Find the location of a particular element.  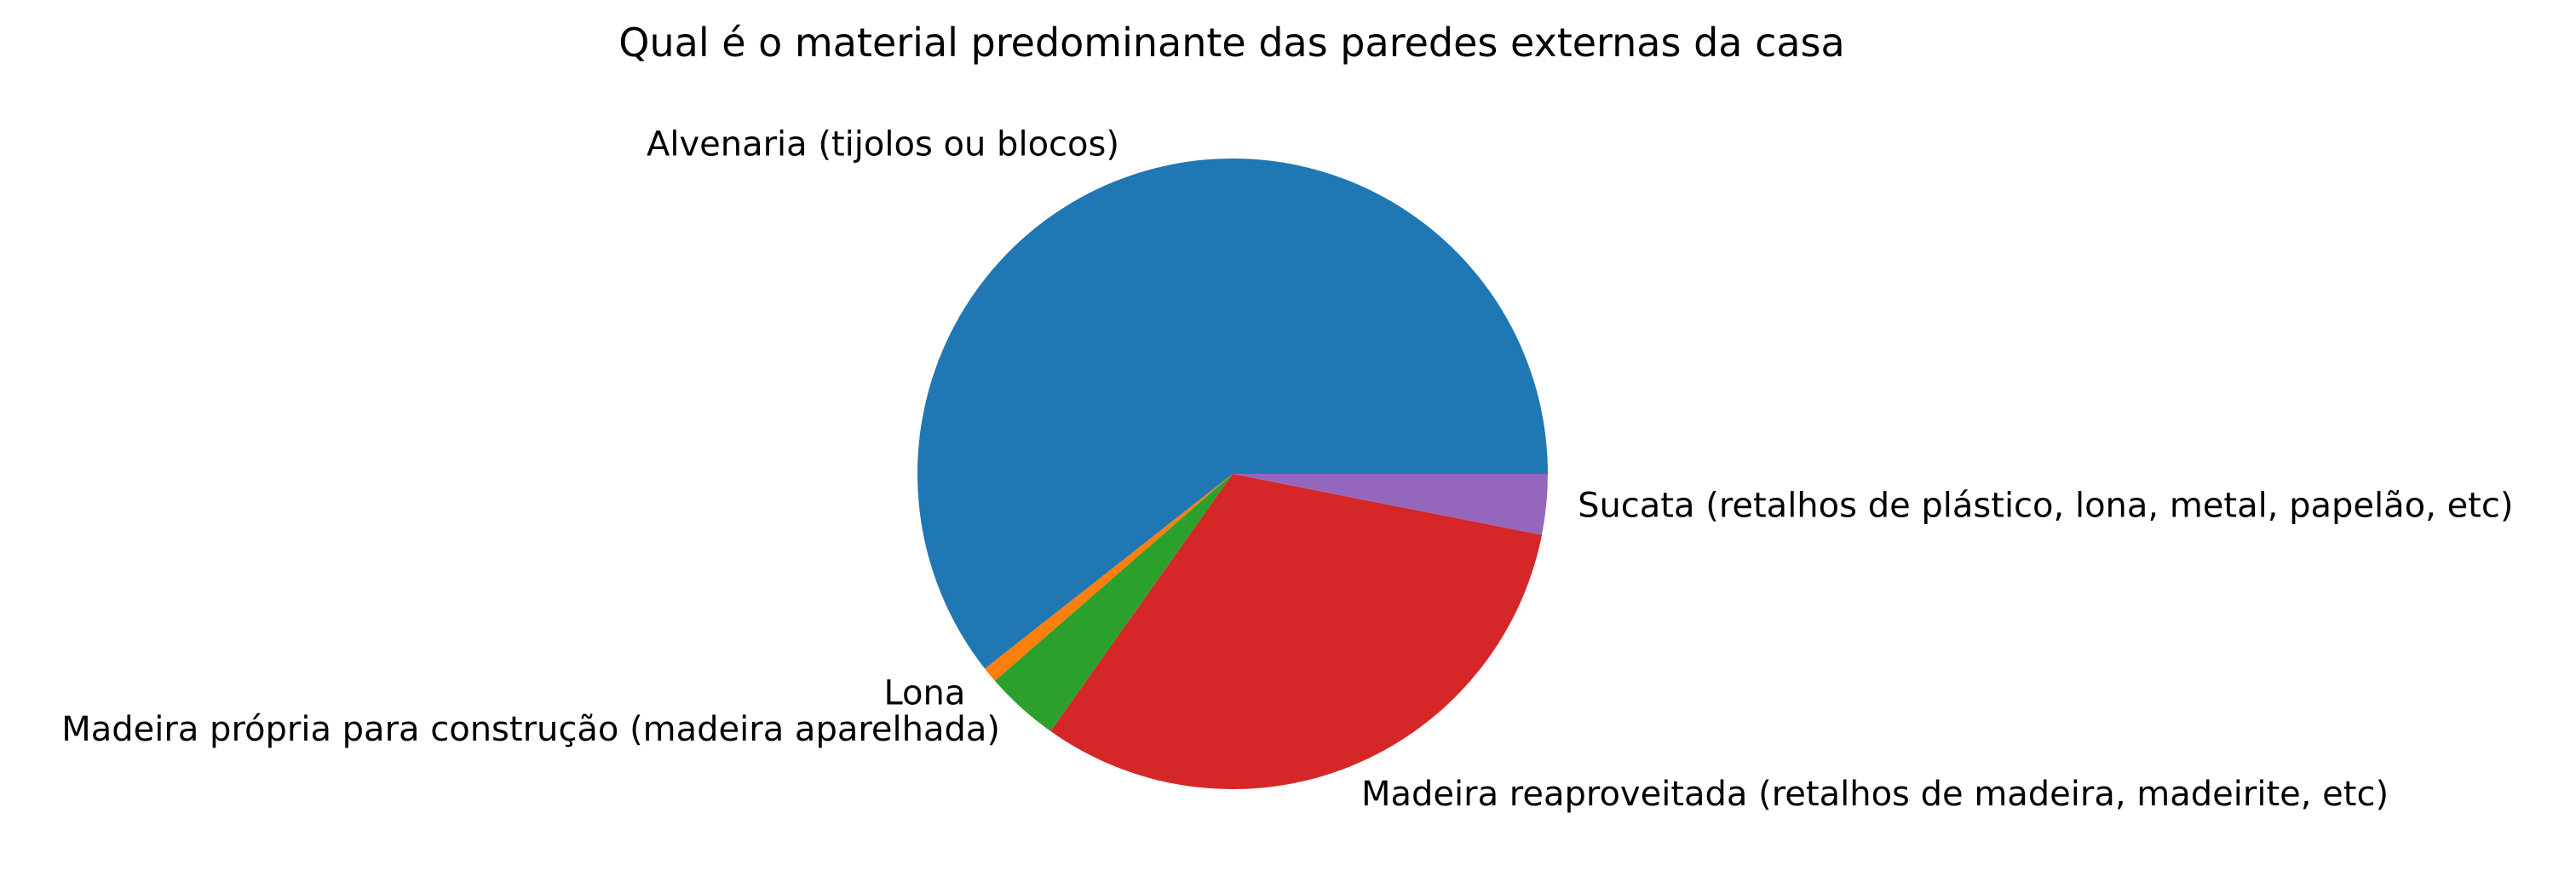

pie-slice-lona is located at coordinates (1109, 577).